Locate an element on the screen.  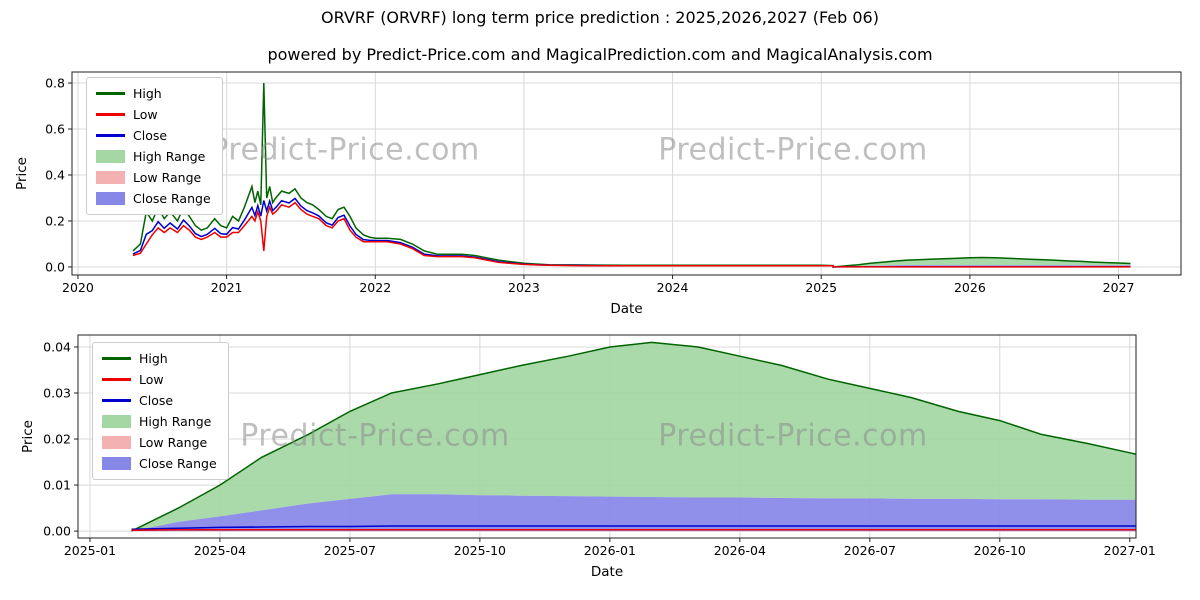
svg-text: 2025-10 is located at coordinates (480, 550).